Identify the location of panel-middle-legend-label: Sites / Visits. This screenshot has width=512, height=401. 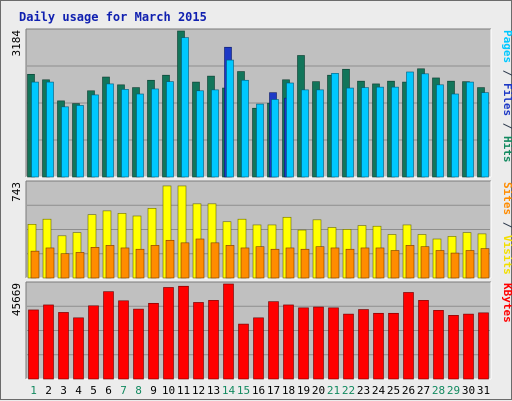
(506, 228).